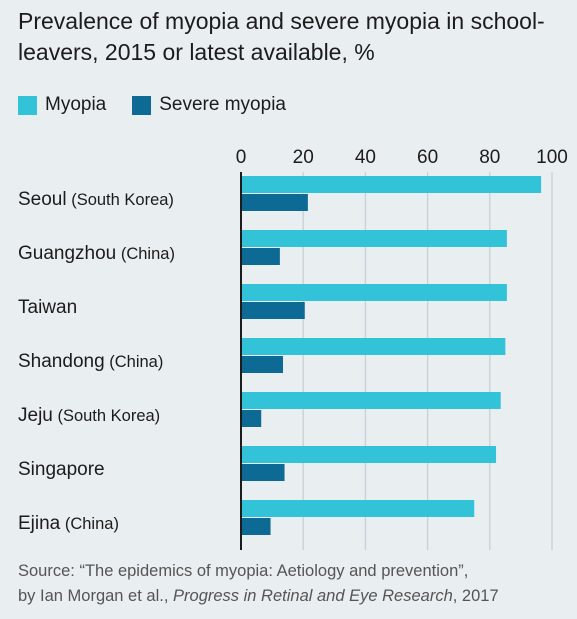 Image resolution: width=577 pixels, height=619 pixels. I want to click on bar-severe-myopia-jeju-south-korea, so click(251, 418).